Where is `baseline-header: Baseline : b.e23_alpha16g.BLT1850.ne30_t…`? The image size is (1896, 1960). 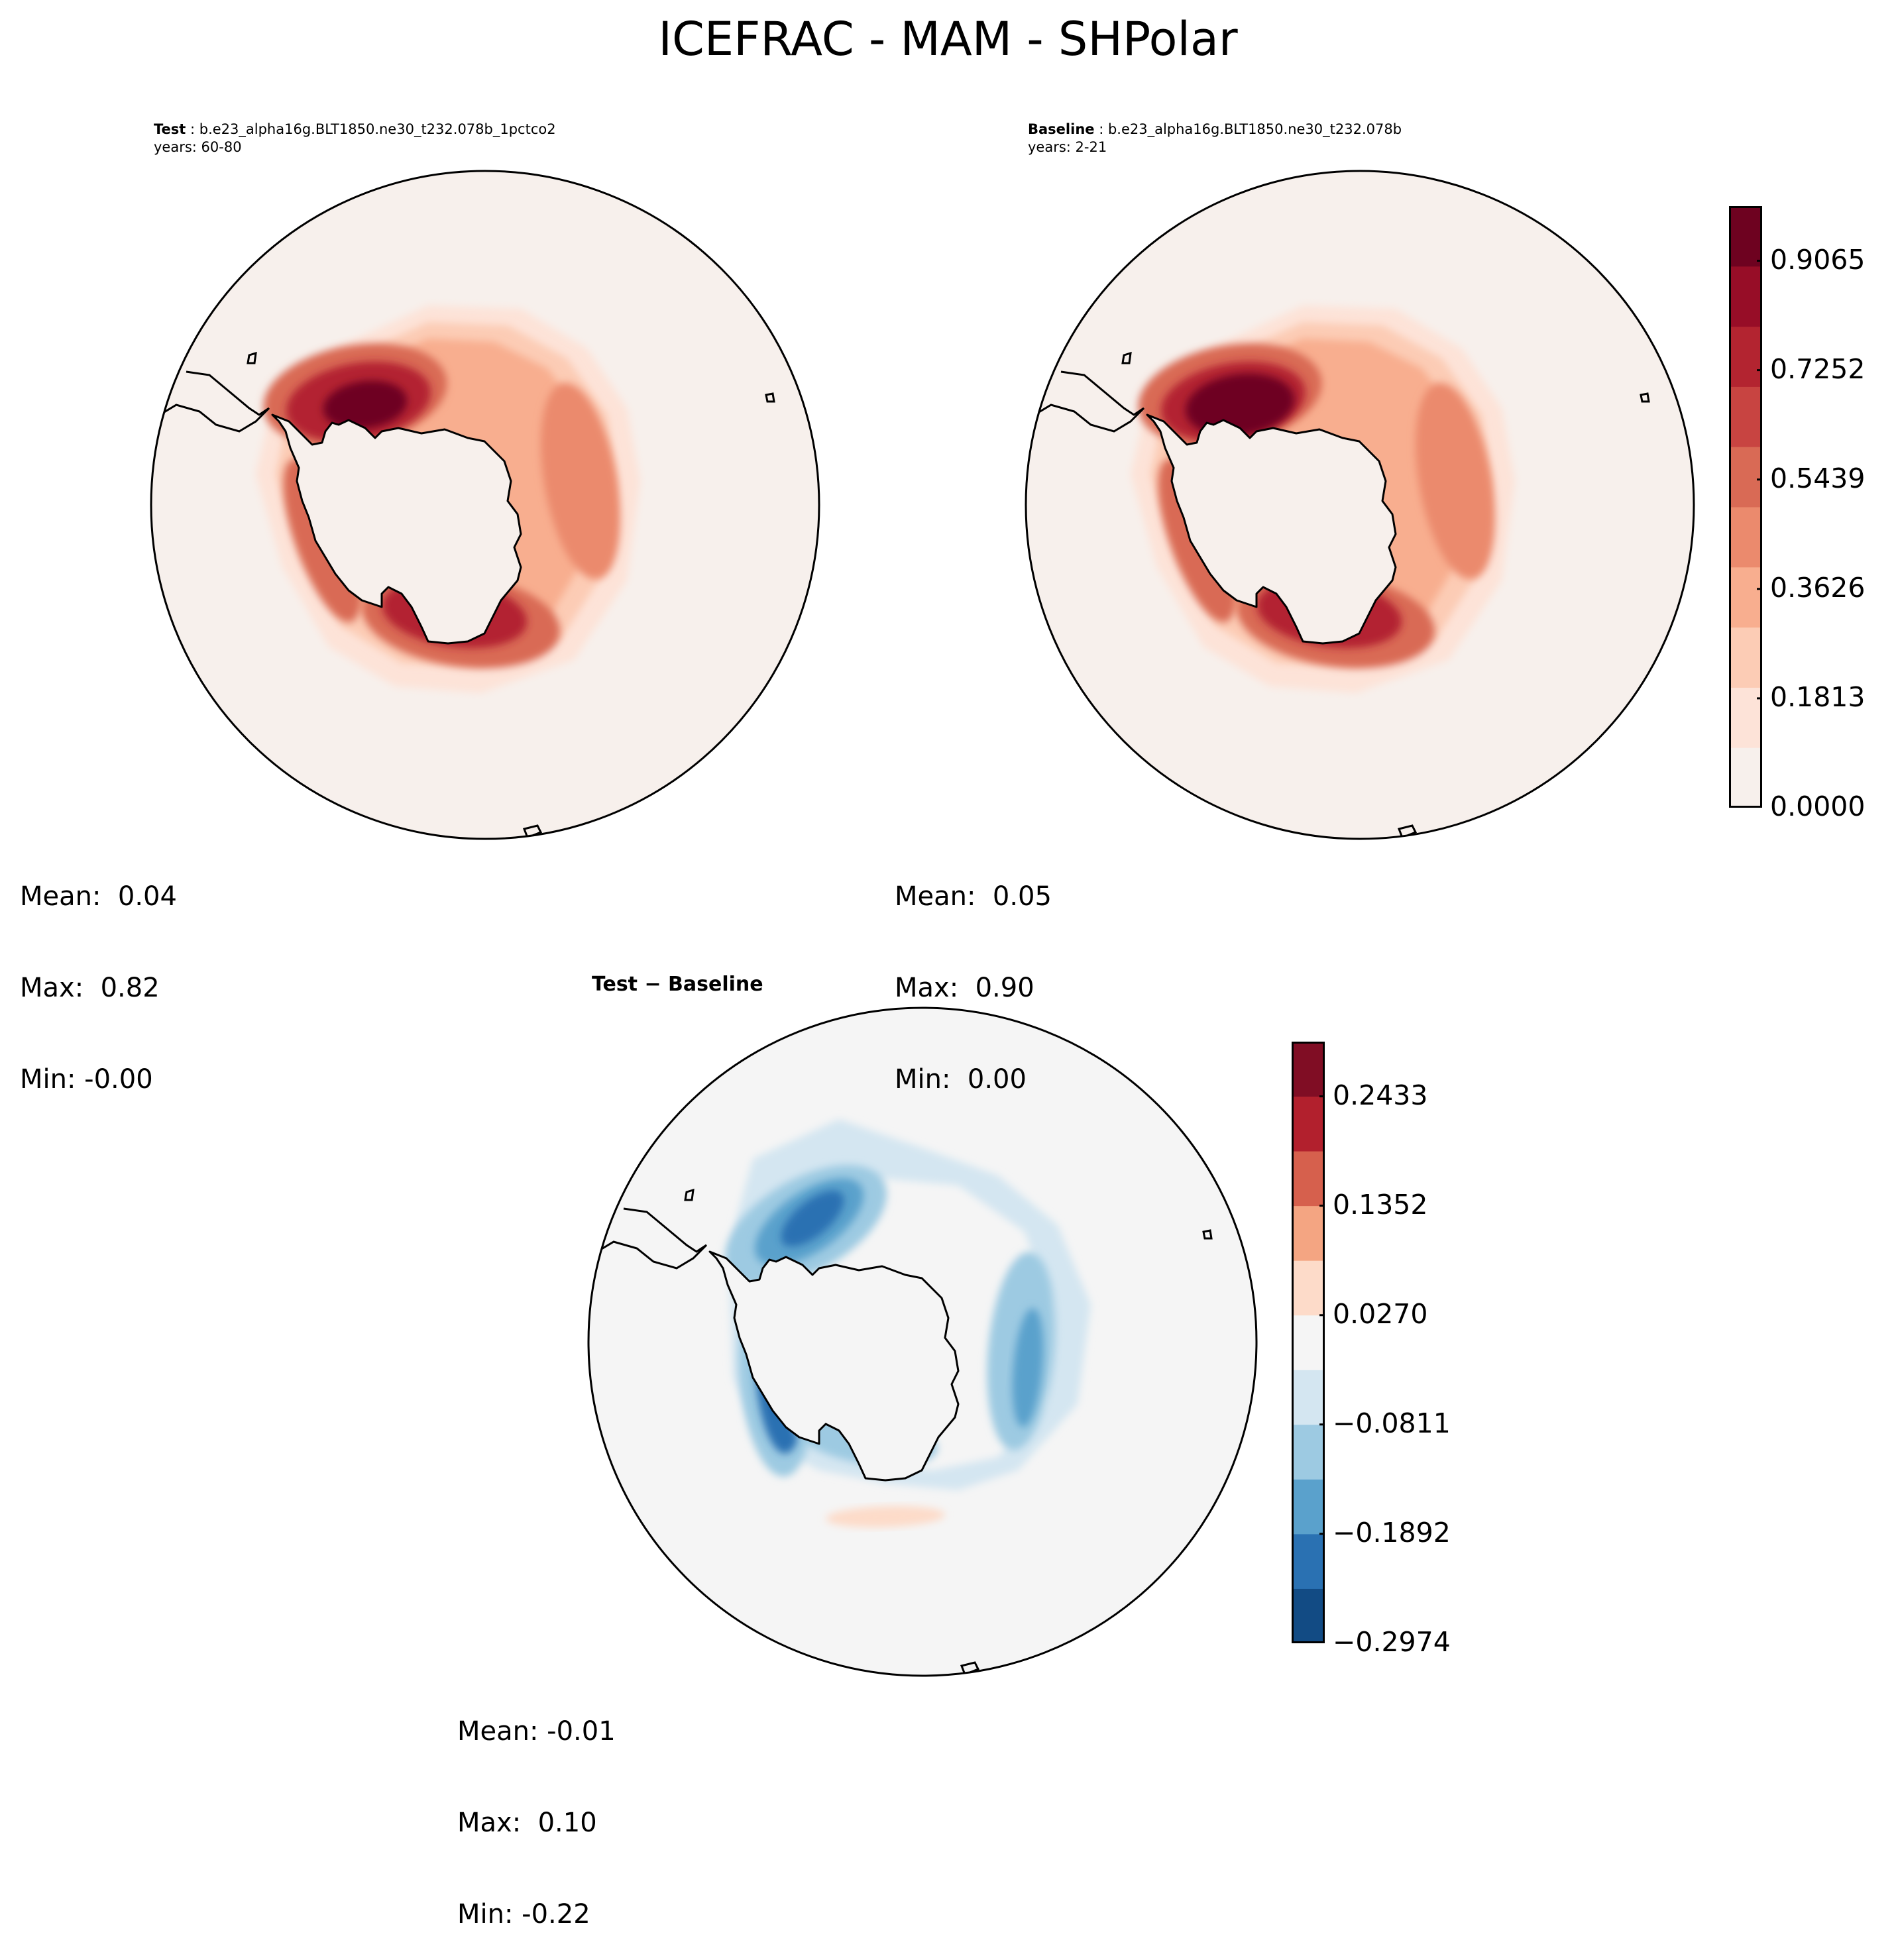 baseline-header: Baseline : b.e23_alpha16g.BLT1850.ne30_t… is located at coordinates (1215, 138).